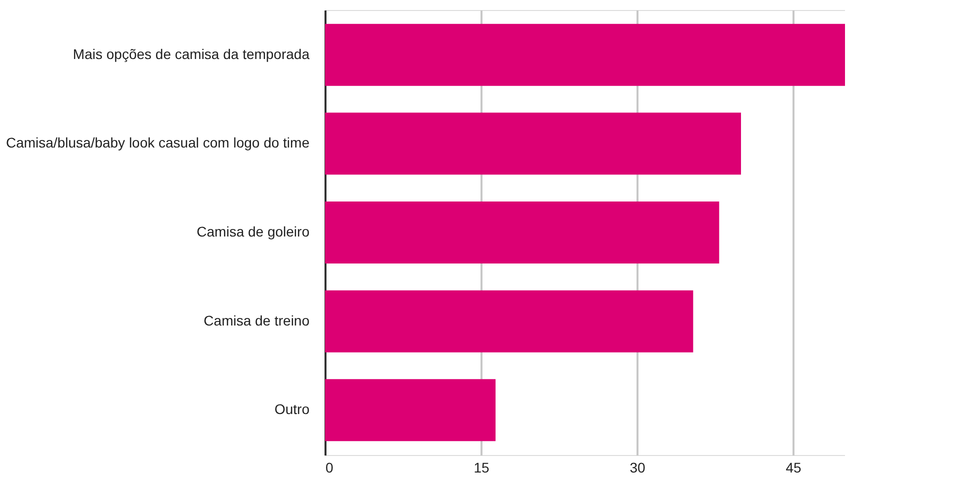  I want to click on y-tick-label: Outro, so click(292, 409).